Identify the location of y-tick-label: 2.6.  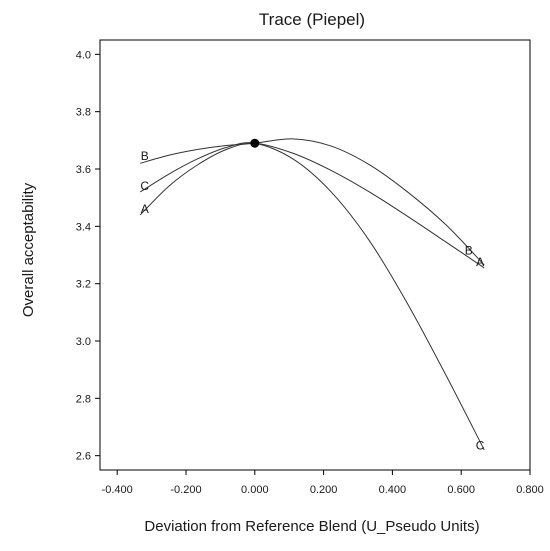
(83, 457).